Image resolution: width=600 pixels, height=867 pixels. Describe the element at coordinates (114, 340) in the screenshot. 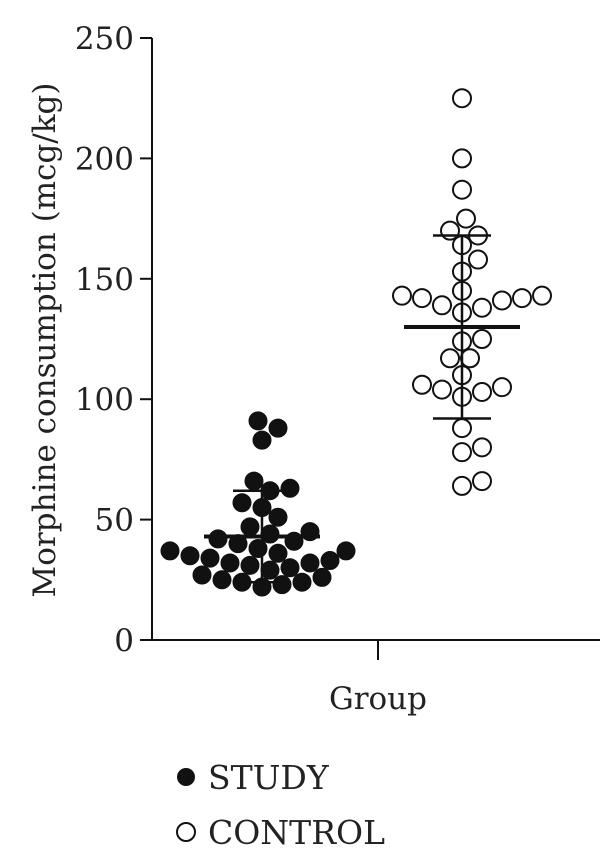

I see `y-axis: 0 50 100 150 200 250` at that location.